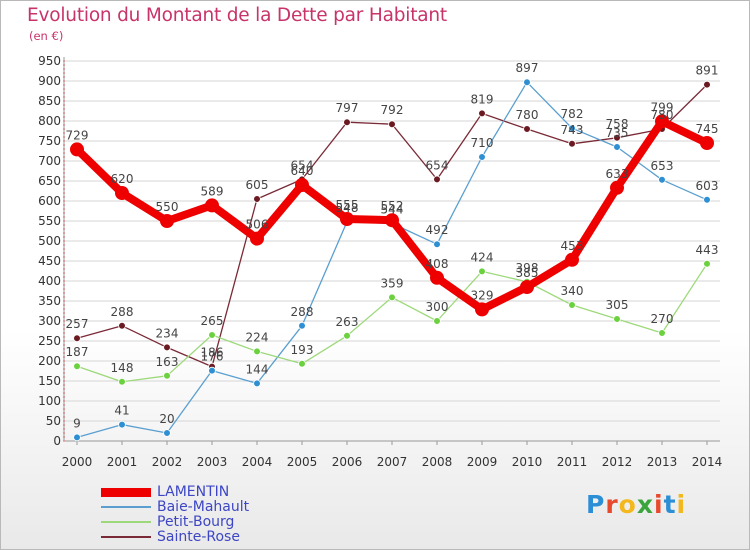 This screenshot has height=550, width=750. Describe the element at coordinates (482, 257) in the screenshot. I see `data-label: 424` at that location.